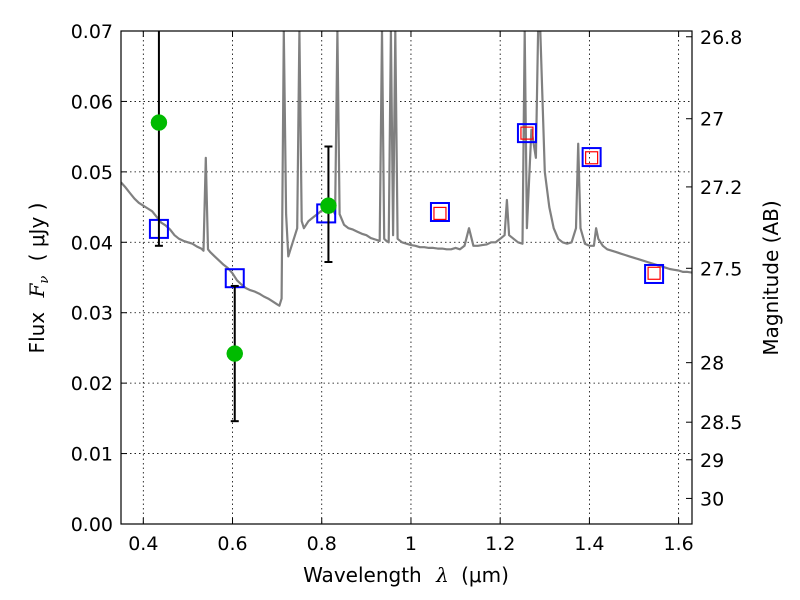 This screenshot has width=800, height=600. What do you see at coordinates (92, 102) in the screenshot?
I see `y-tick-label: 0.06` at bounding box center [92, 102].